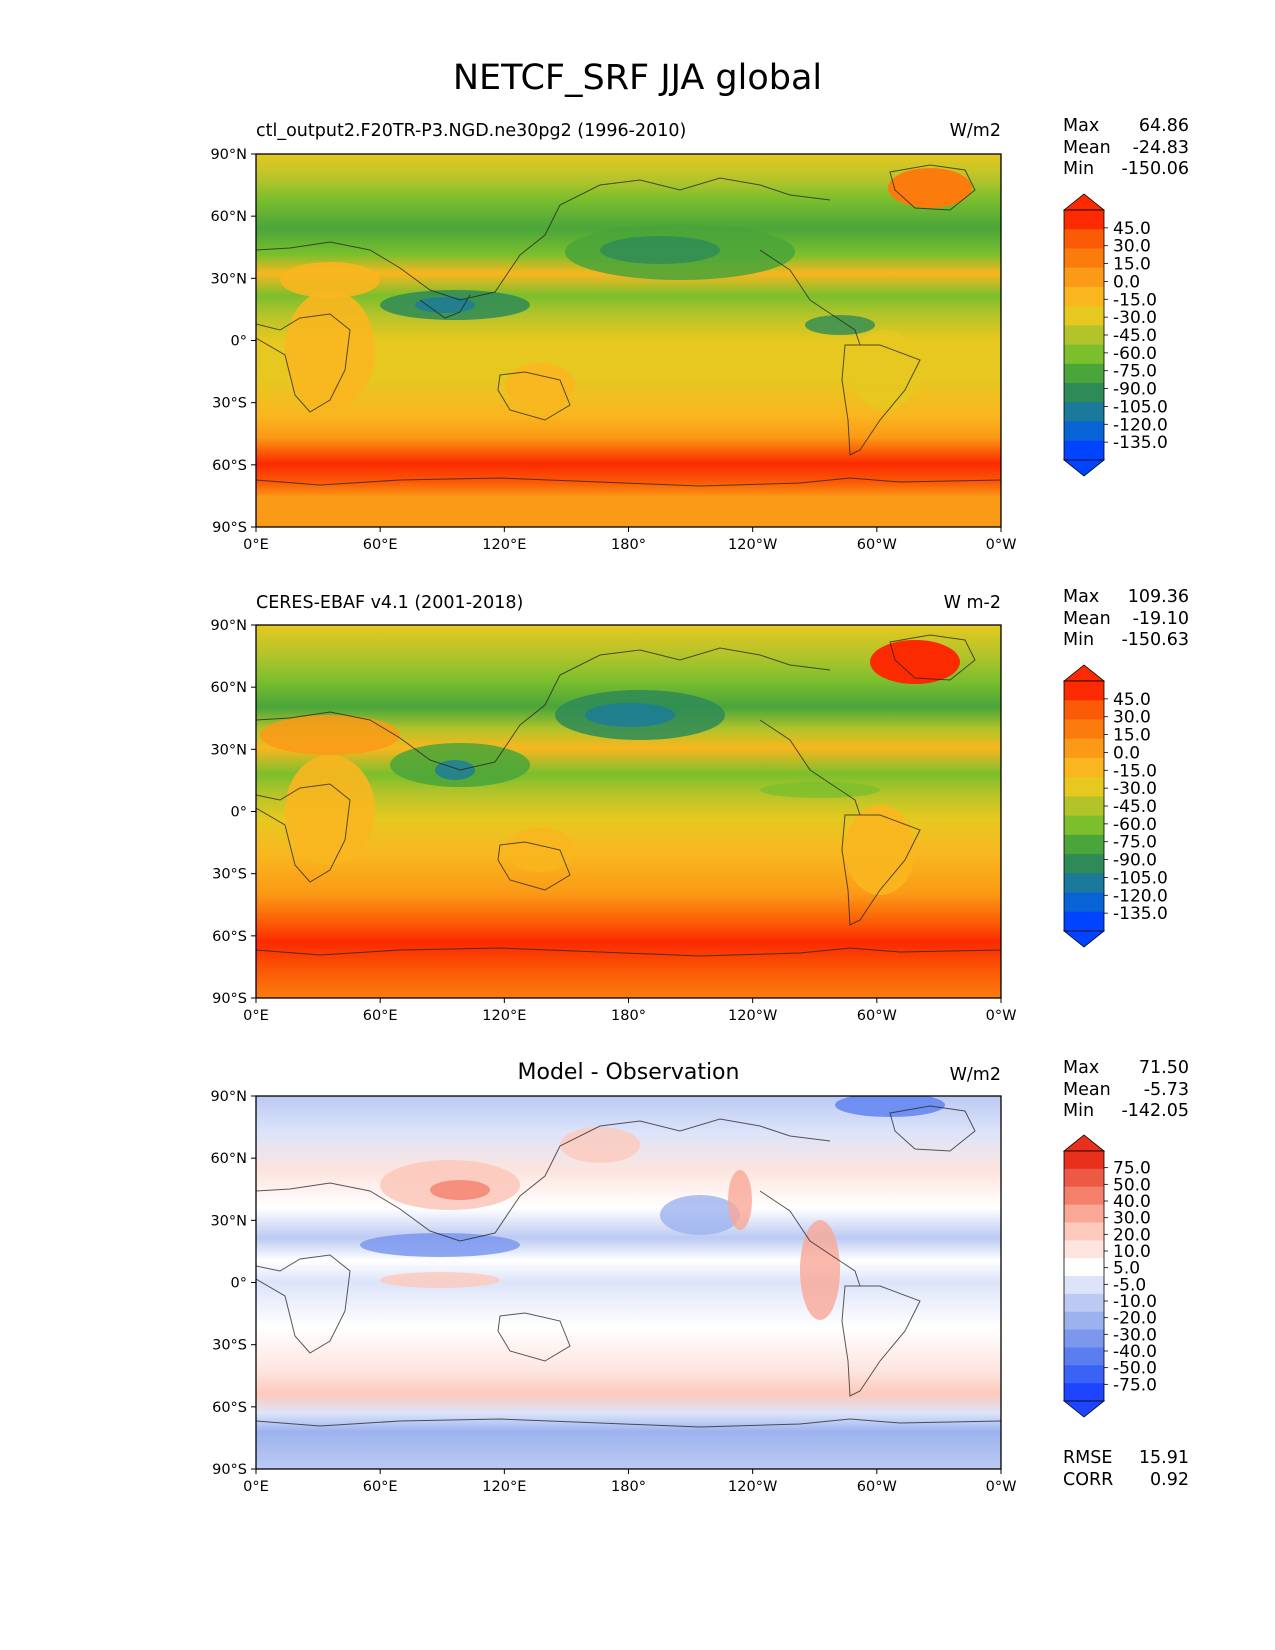 Image resolution: width=1275 pixels, height=1650 pixels. I want to click on colorbar-frame, so click(1084, 1276).